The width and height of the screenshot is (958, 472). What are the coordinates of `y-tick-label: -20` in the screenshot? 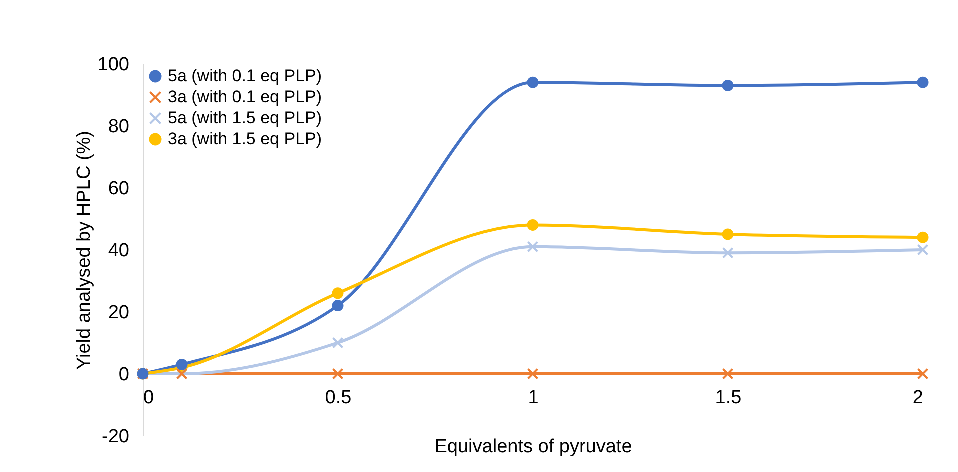 It's located at (116, 437).